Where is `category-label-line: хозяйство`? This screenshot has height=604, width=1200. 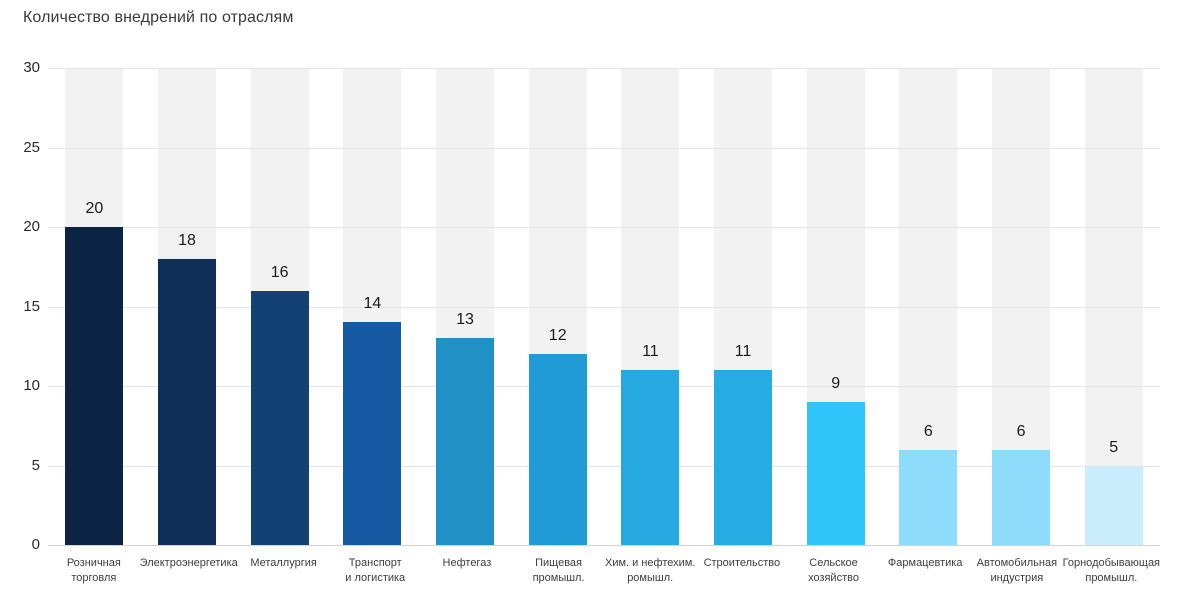
category-label-line: хозяйство is located at coordinates (833, 578).